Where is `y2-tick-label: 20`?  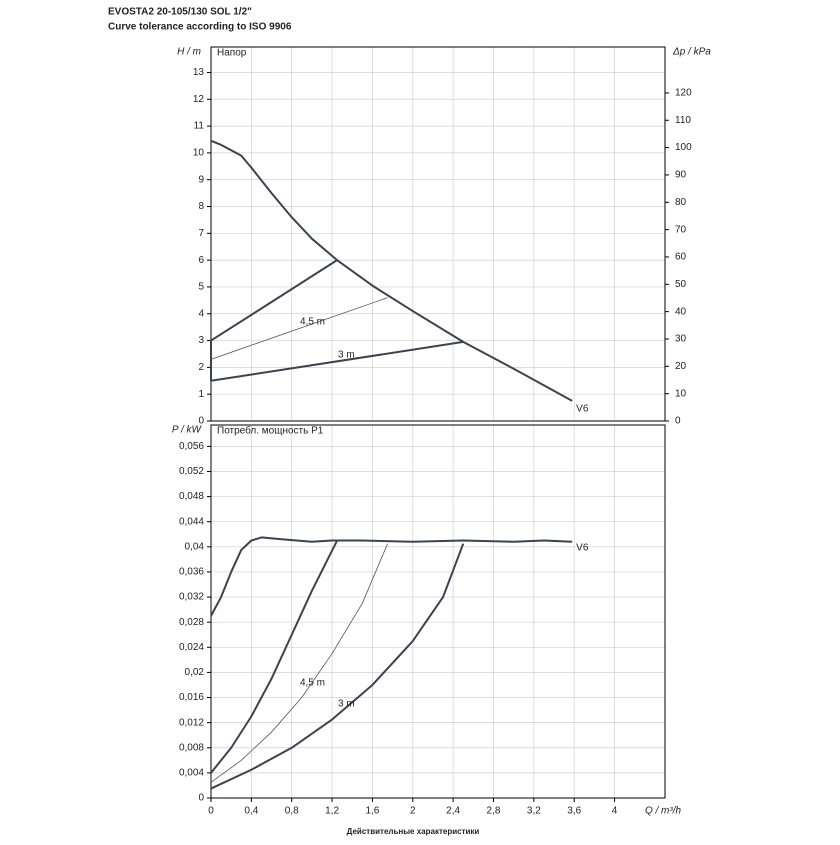 y2-tick-label: 20 is located at coordinates (681, 366).